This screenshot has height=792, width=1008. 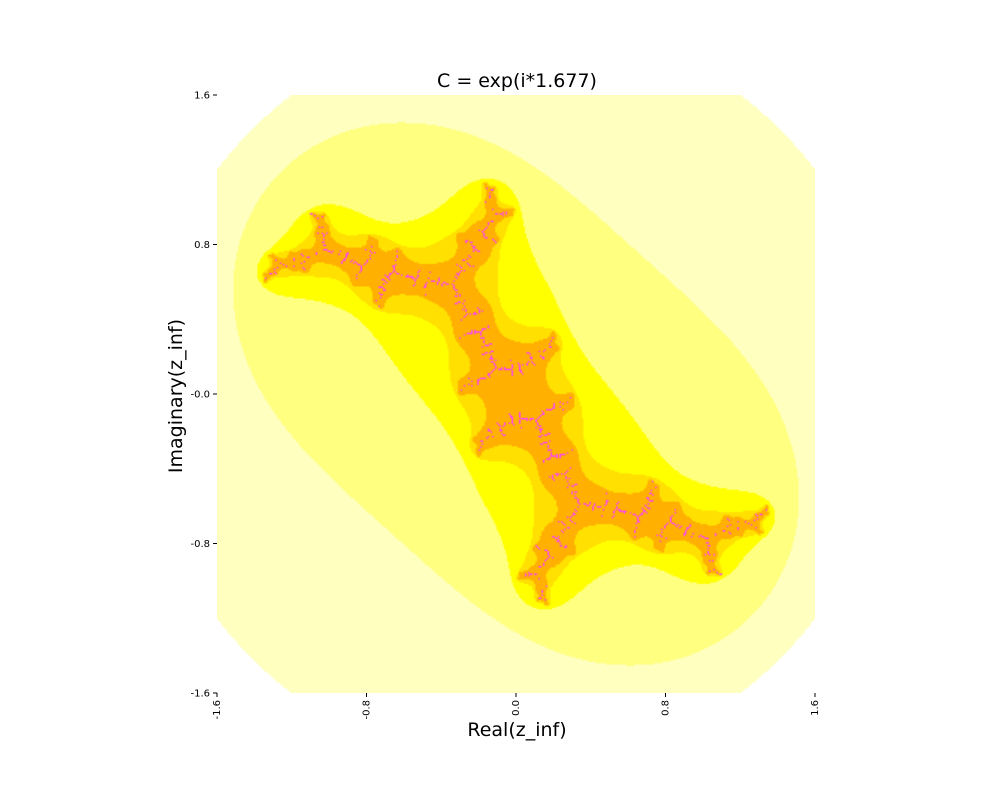 What do you see at coordinates (200, 694) in the screenshot?
I see `y-tick-label: -1.6` at bounding box center [200, 694].